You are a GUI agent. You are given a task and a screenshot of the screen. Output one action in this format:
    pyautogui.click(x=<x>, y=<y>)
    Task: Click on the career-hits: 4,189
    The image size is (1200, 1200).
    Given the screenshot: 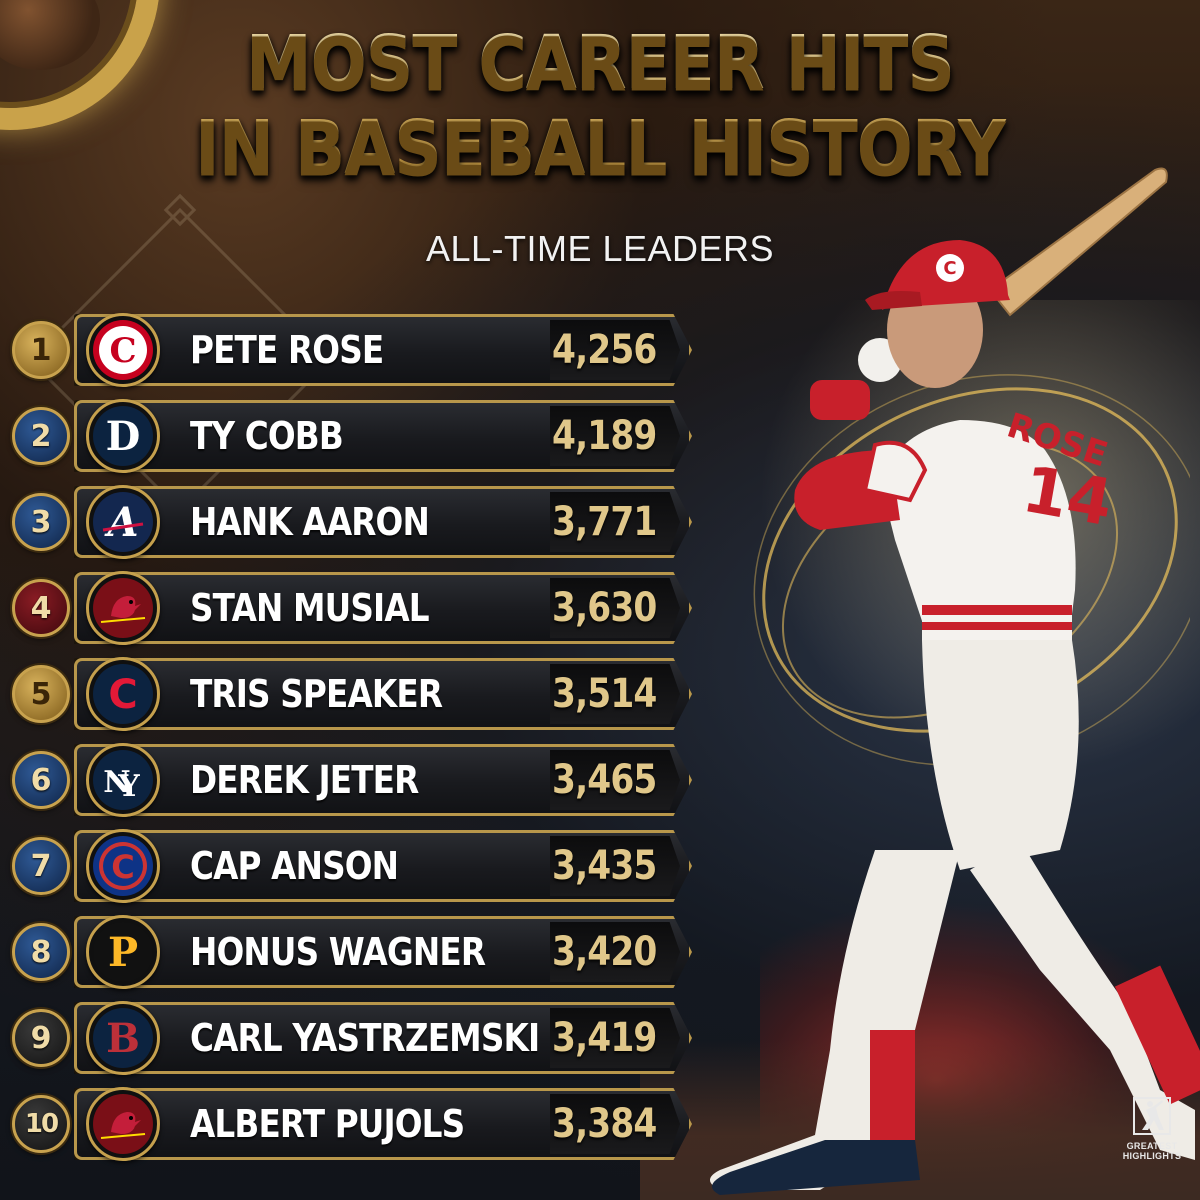 What is the action you would take?
    pyautogui.click(x=604, y=436)
    